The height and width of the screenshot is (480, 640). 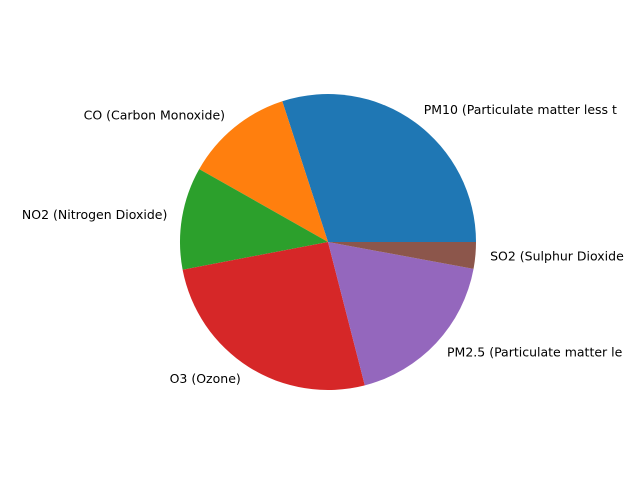 What do you see at coordinates (535, 352) in the screenshot?
I see `pie-slice-label-4: PM2.5 (Particulate matter le` at bounding box center [535, 352].